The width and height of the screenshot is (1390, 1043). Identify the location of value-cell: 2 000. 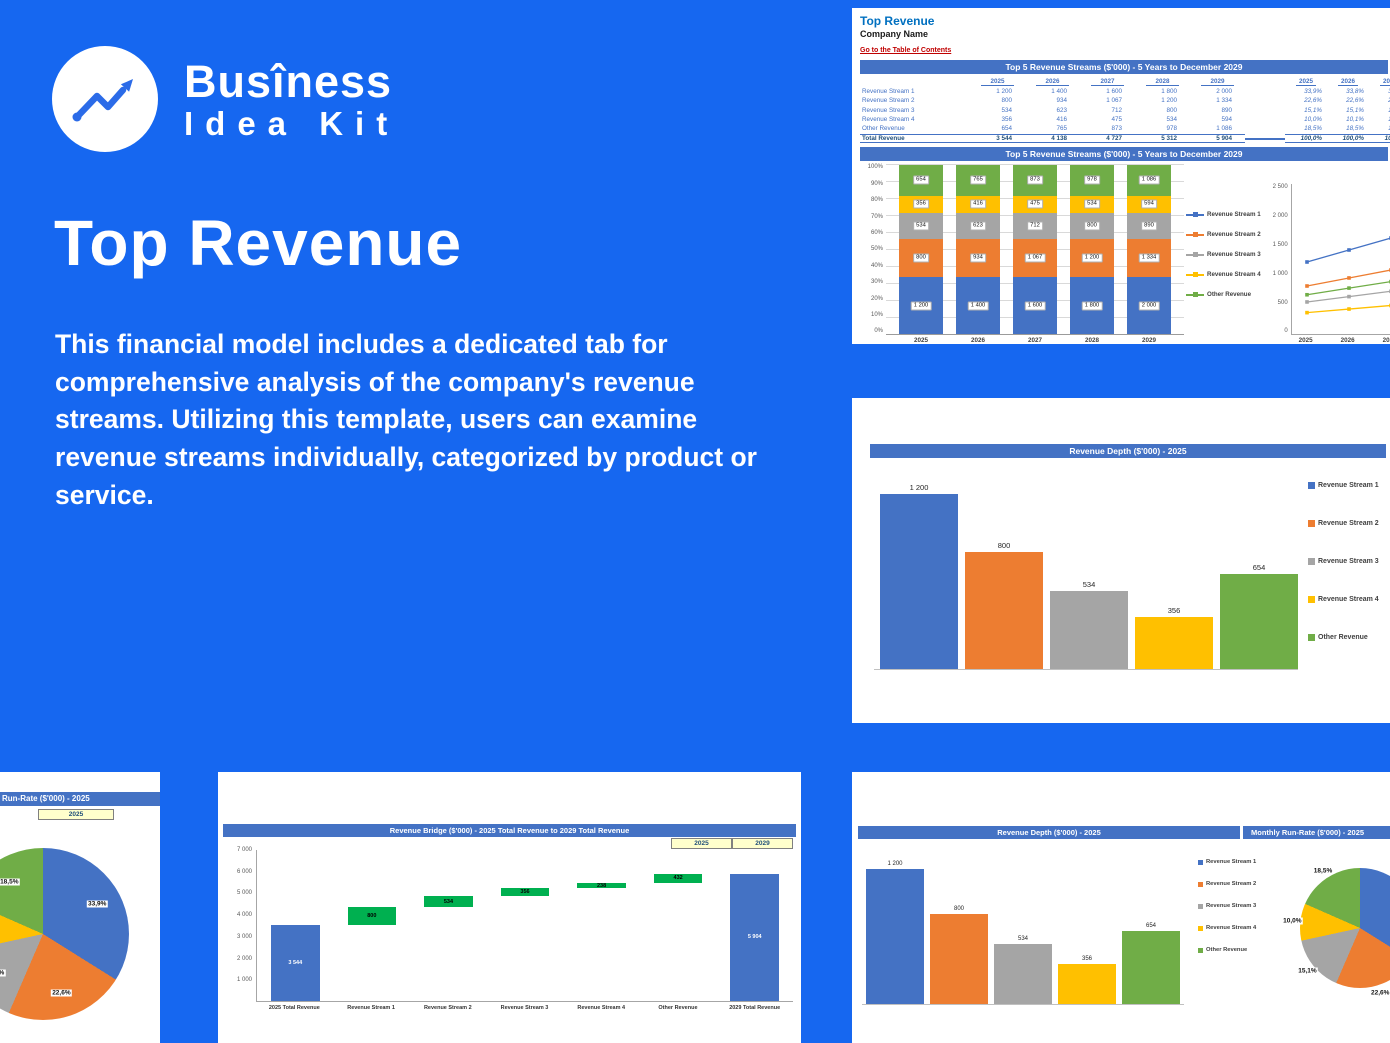
(1224, 92).